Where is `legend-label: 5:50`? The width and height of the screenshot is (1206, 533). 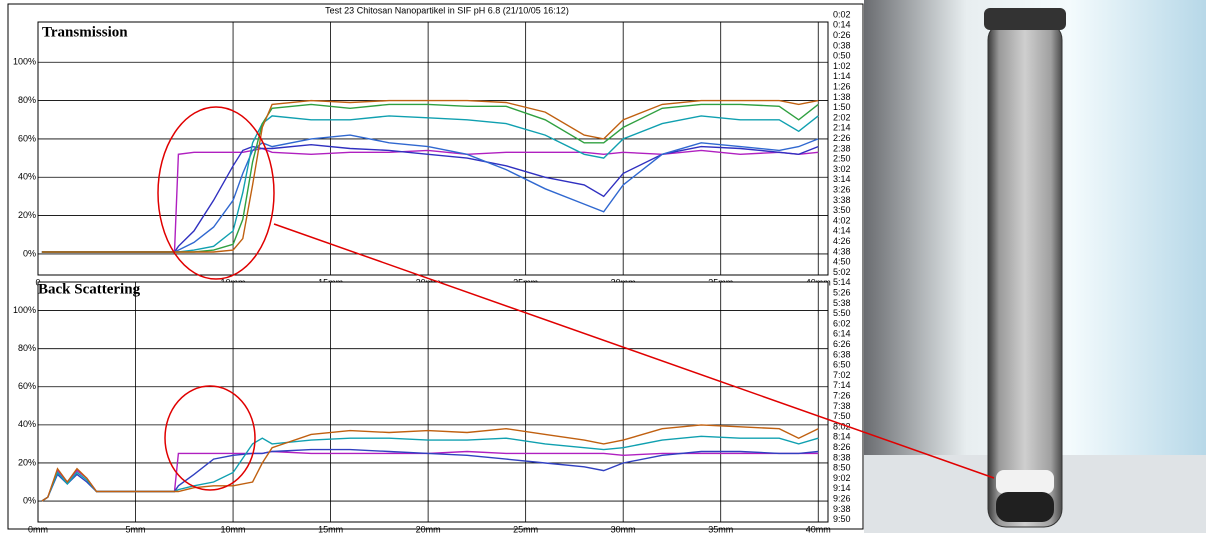
legend-label: 5:50 is located at coordinates (842, 313).